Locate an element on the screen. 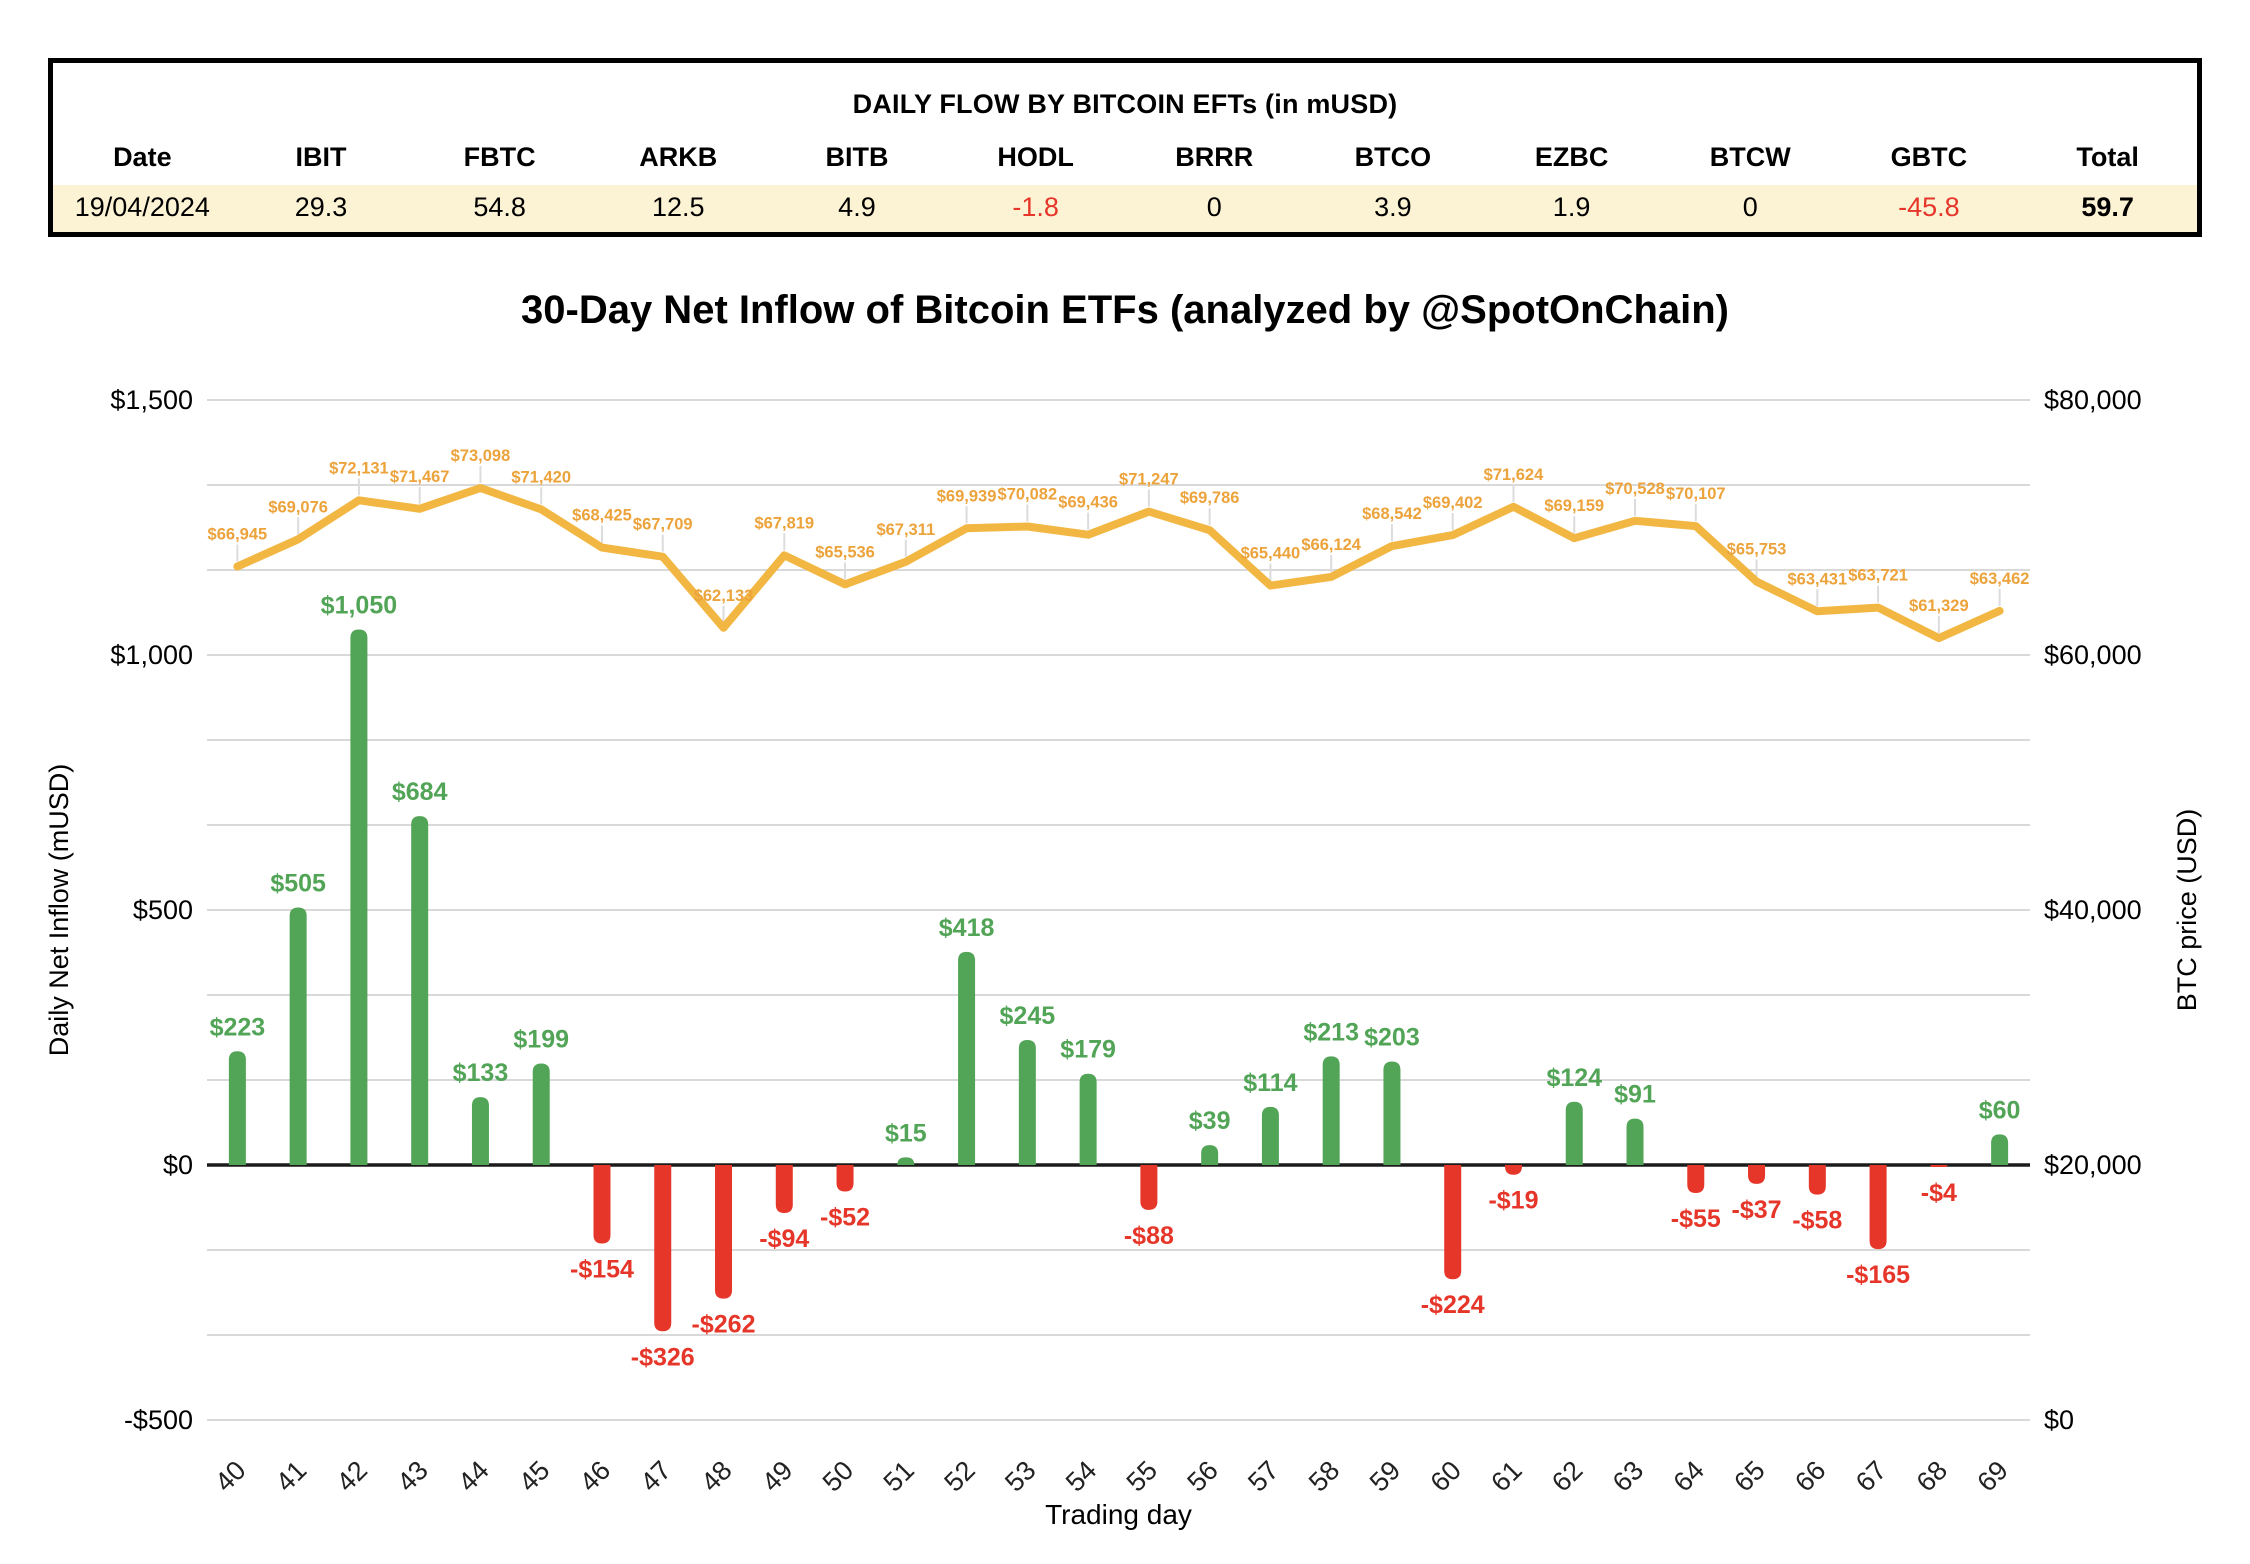  x-tick-label: 47 is located at coordinates (656, 1476).